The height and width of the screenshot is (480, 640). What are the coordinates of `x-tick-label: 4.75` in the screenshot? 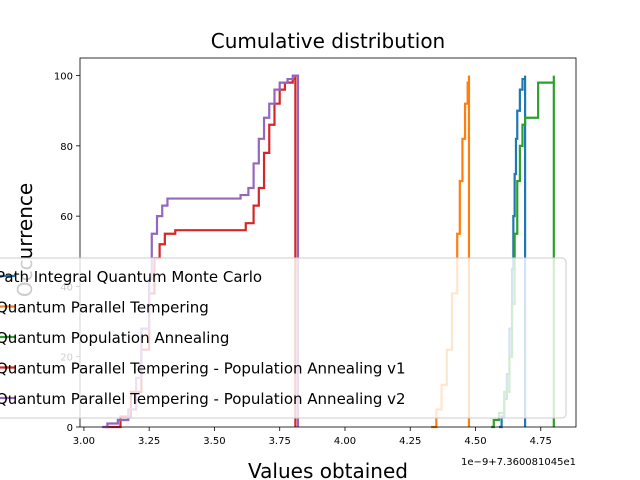 It's located at (541, 441).